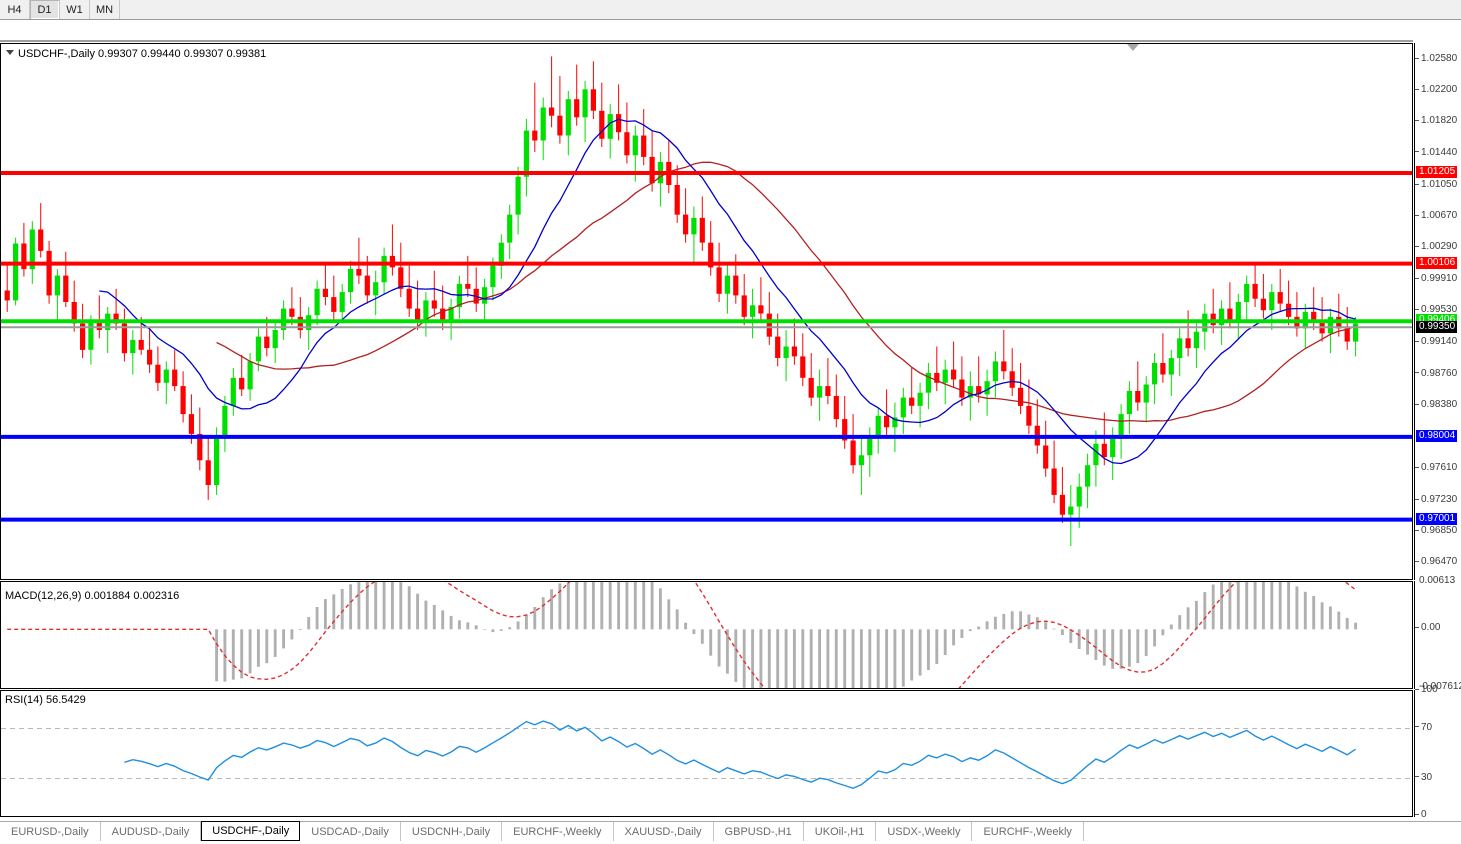 The height and width of the screenshot is (844, 1461). What do you see at coordinates (1436, 373) in the screenshot?
I see `price-tick: 0.98760` at bounding box center [1436, 373].